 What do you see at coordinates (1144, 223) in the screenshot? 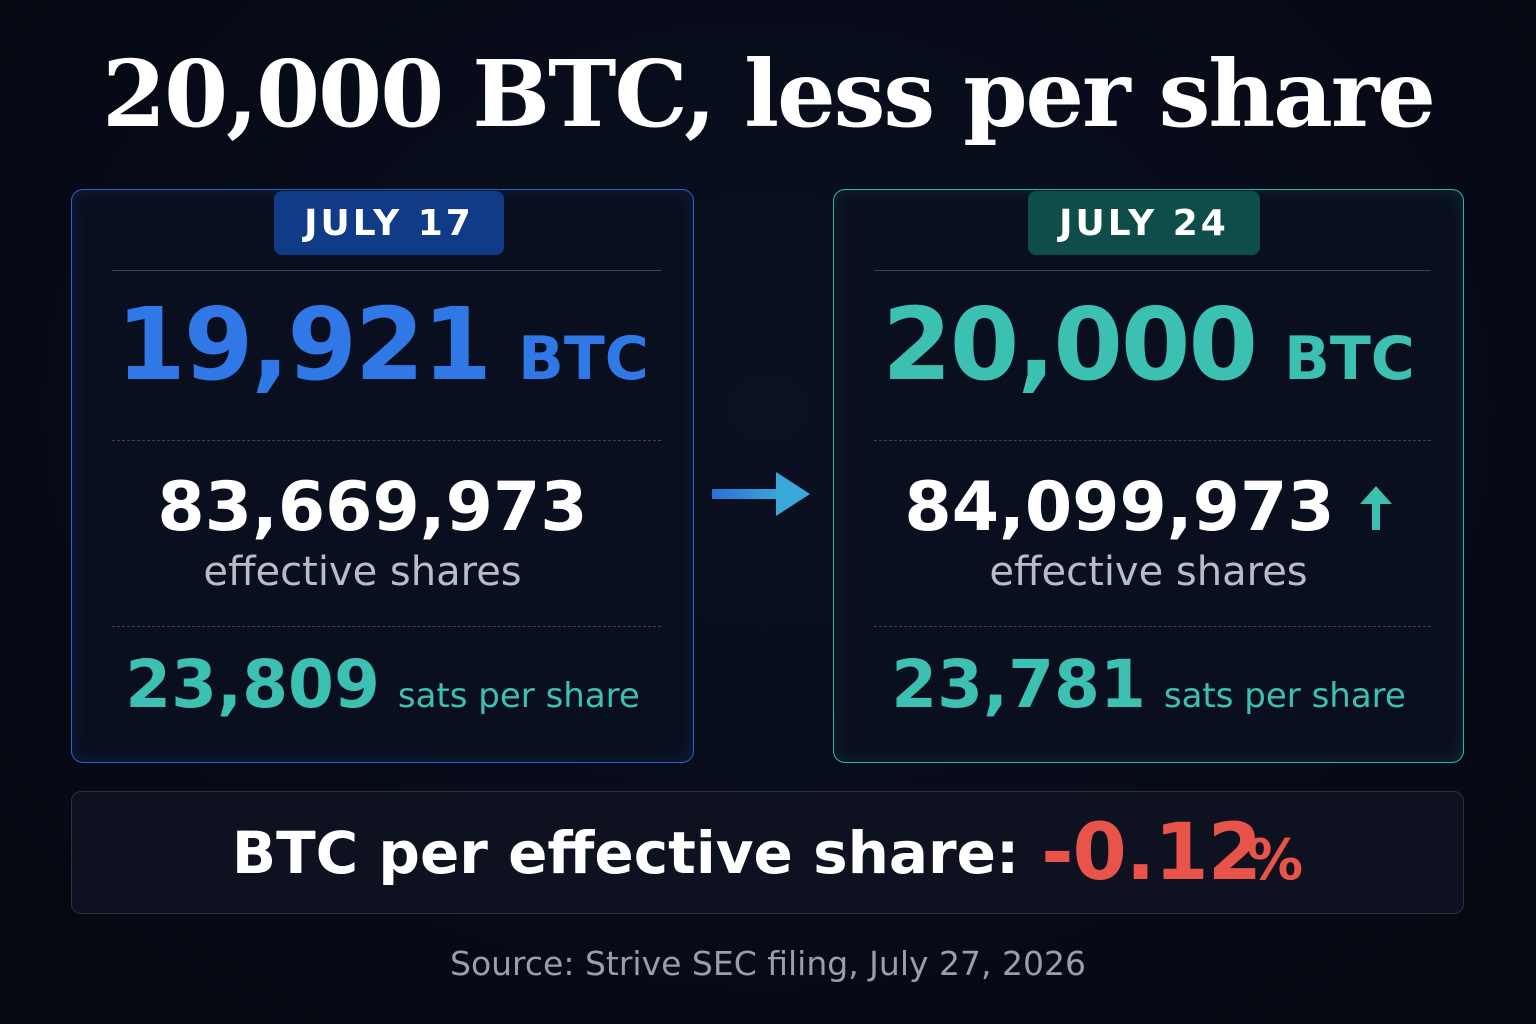
I see `date-badge: JULY 24` at bounding box center [1144, 223].